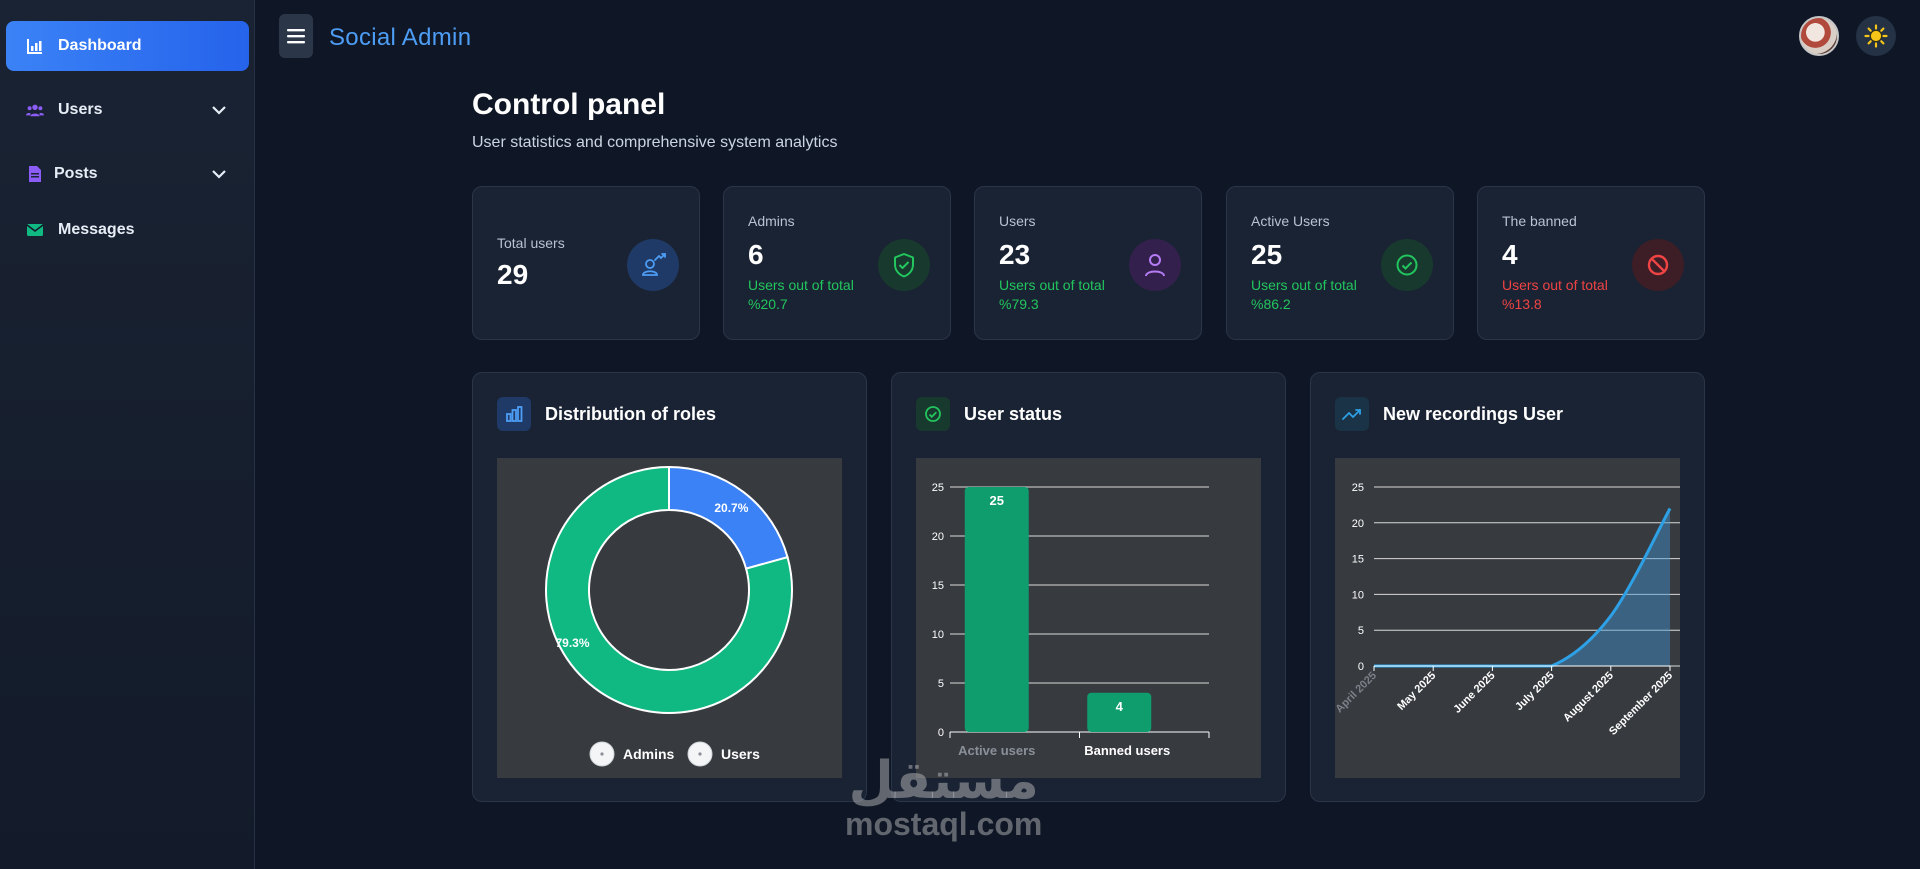 Image resolution: width=1920 pixels, height=869 pixels. I want to click on chart-title: User status, so click(1013, 413).